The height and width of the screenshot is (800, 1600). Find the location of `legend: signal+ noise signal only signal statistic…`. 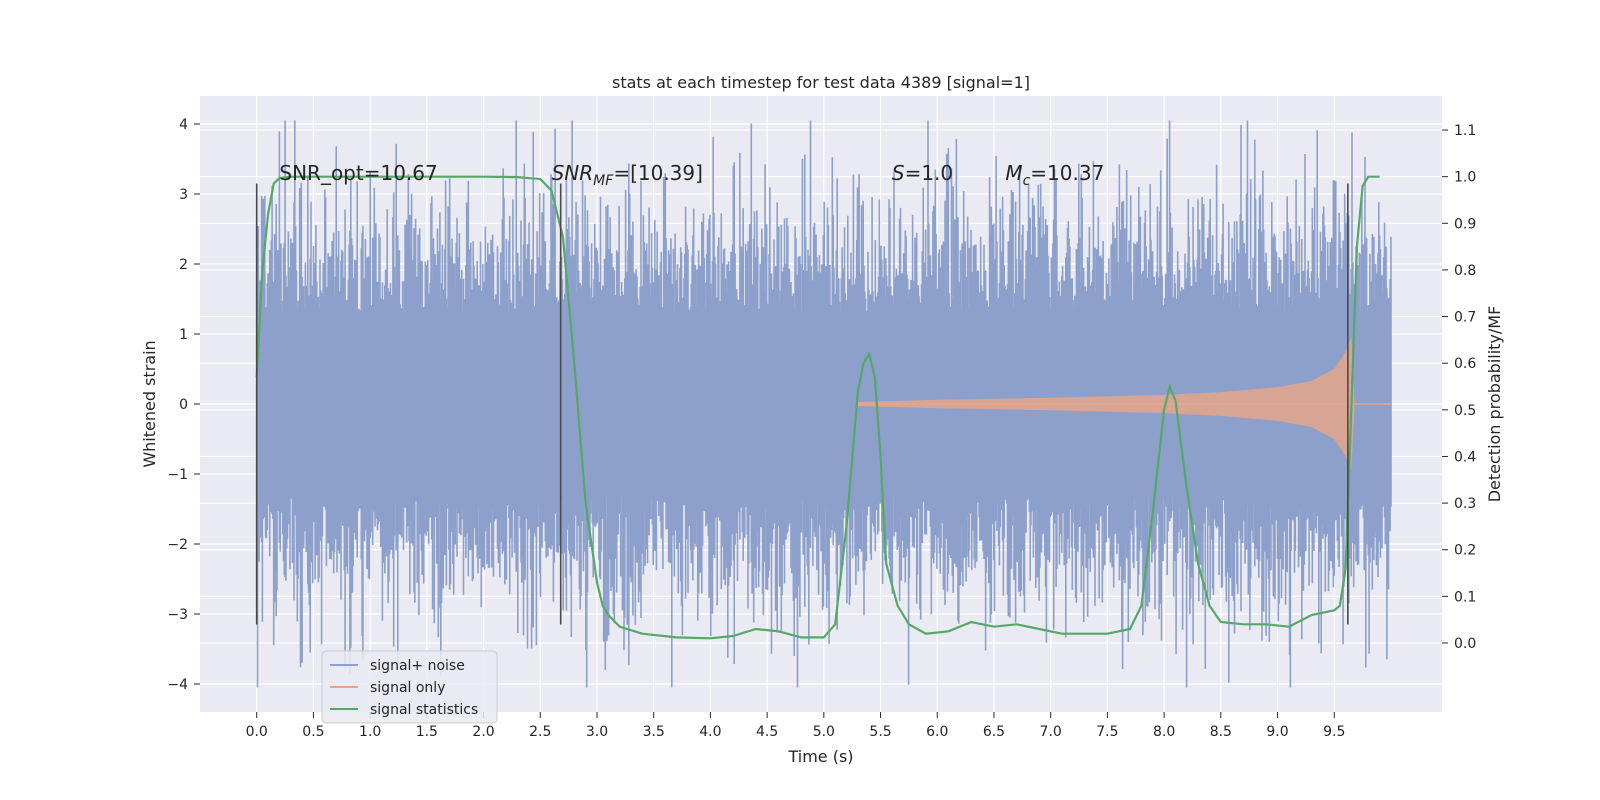

legend: signal+ noise signal only signal statistic… is located at coordinates (409, 687).